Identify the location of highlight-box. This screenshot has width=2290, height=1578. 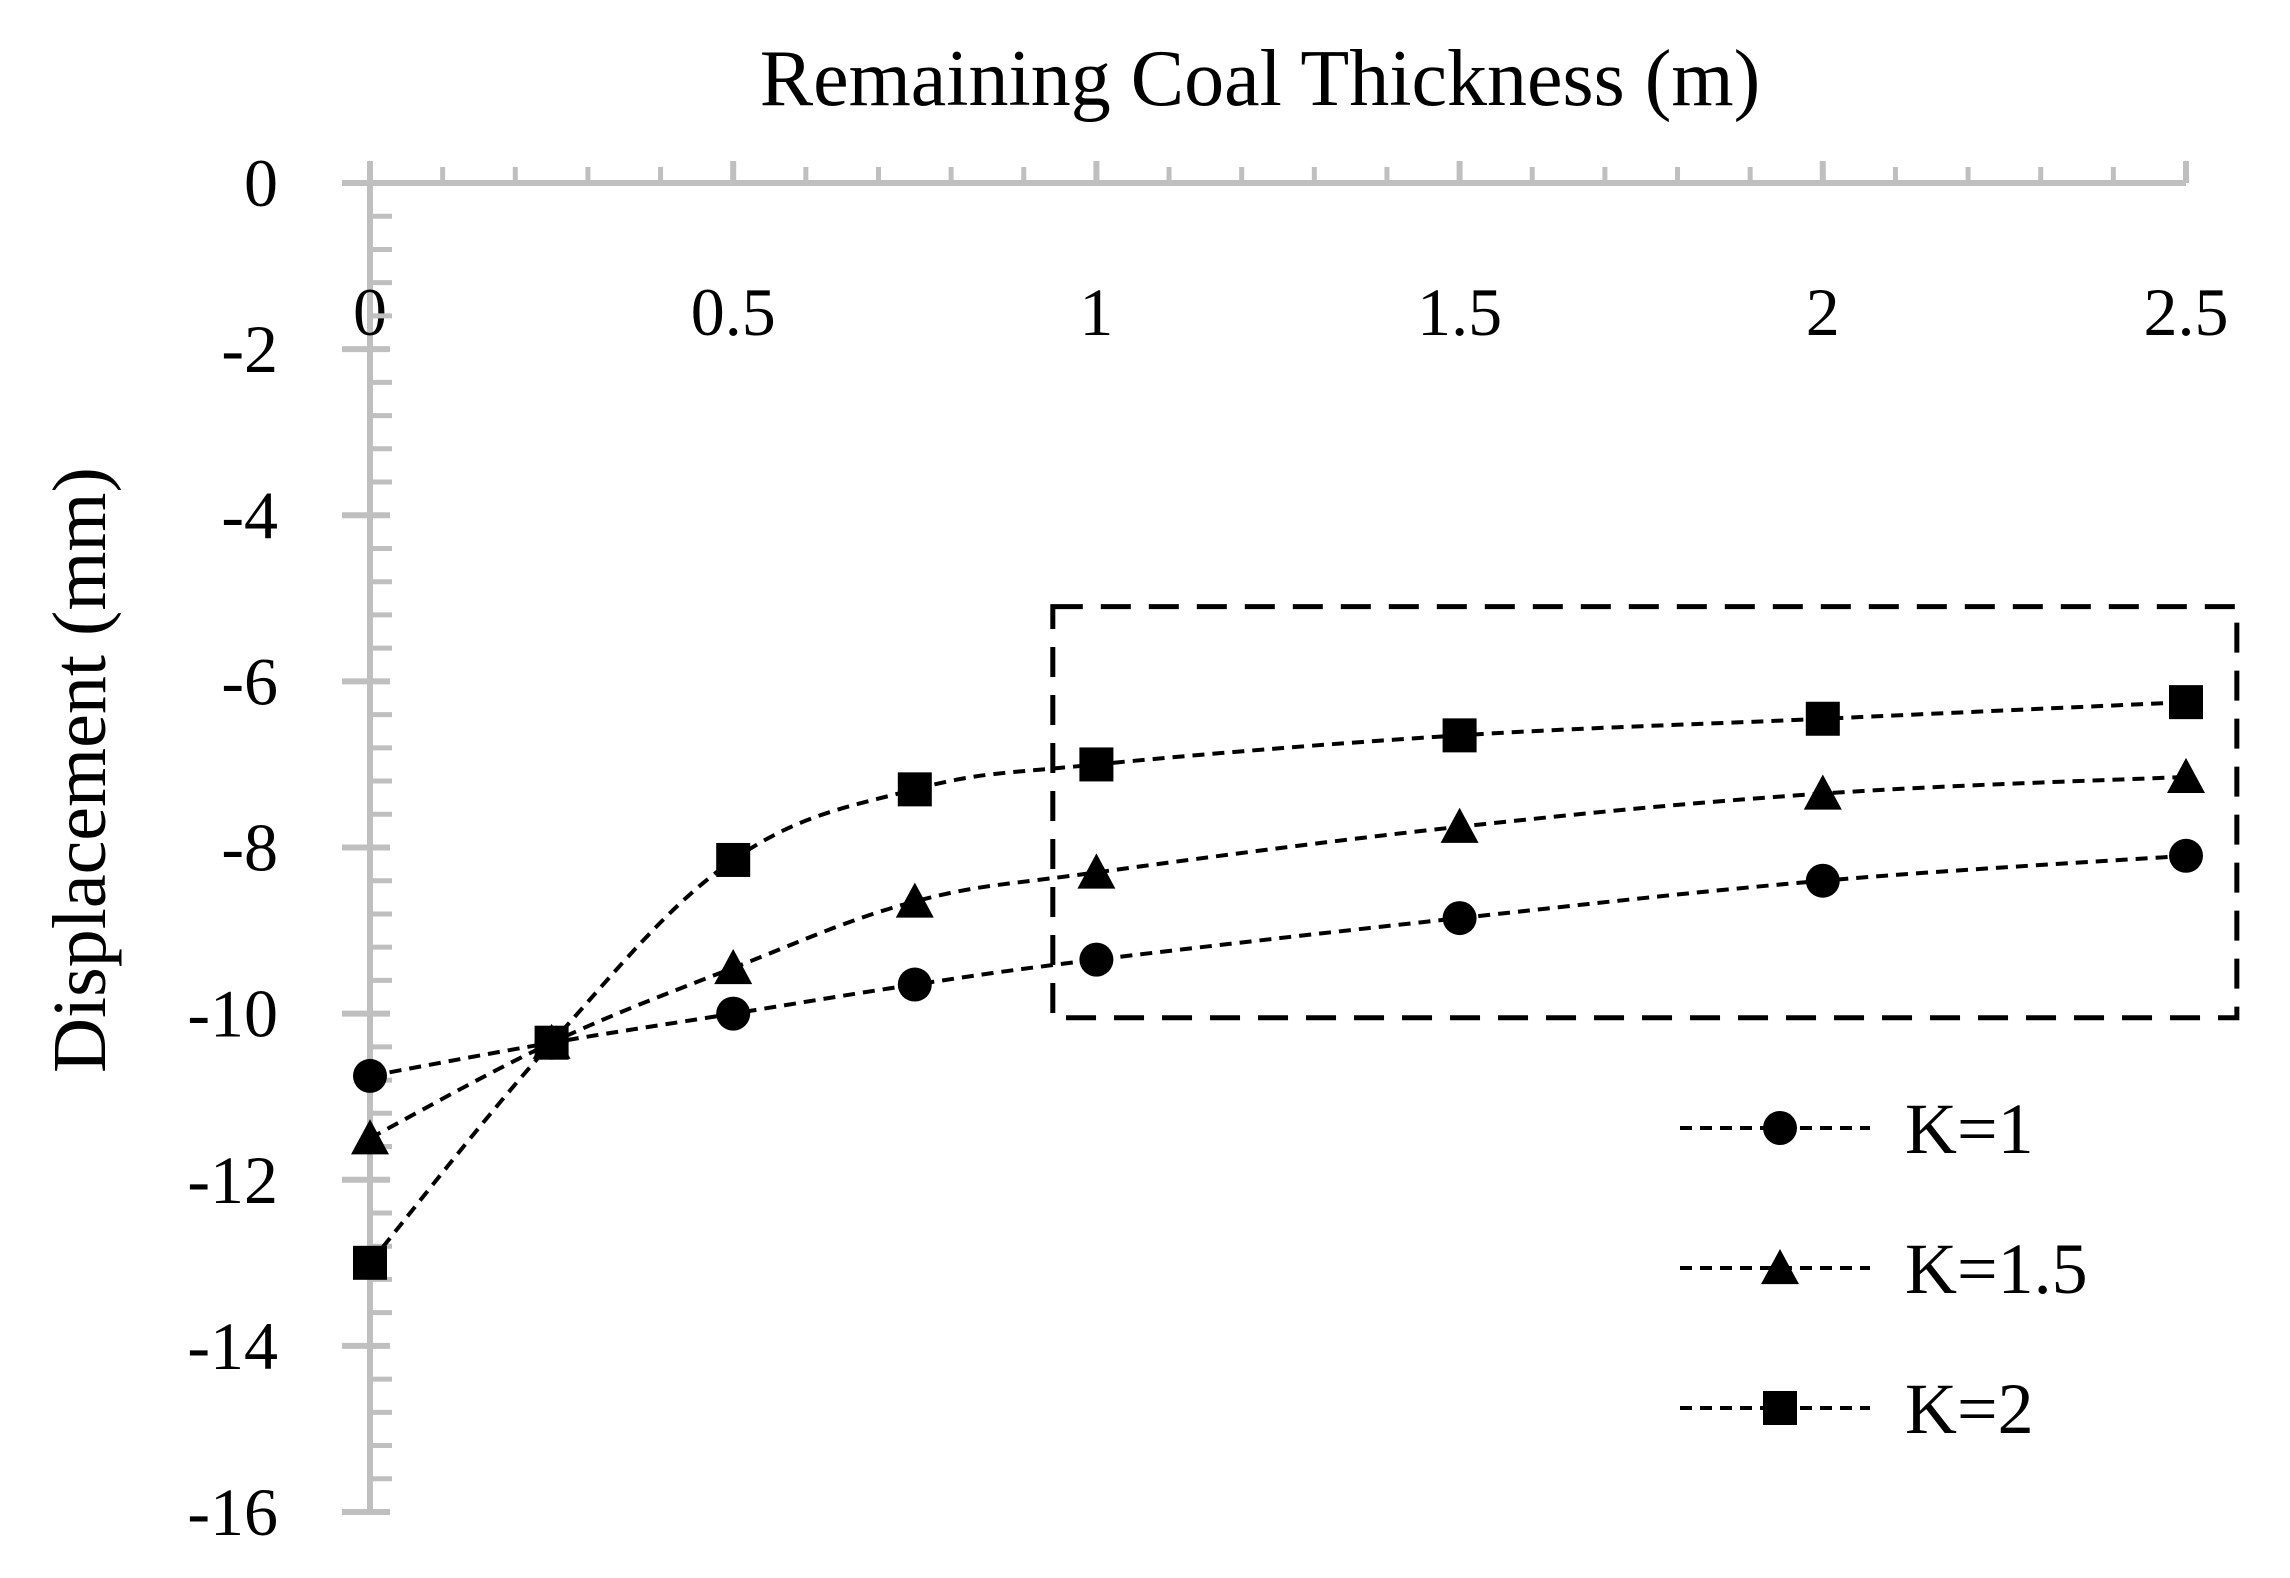
(1645, 812).